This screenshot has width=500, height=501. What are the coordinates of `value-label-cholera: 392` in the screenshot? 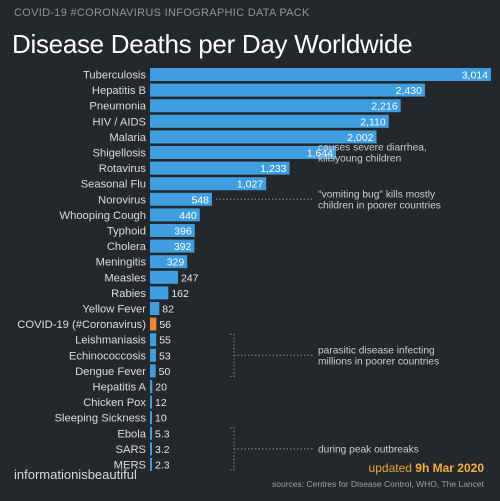 It's located at (183, 247).